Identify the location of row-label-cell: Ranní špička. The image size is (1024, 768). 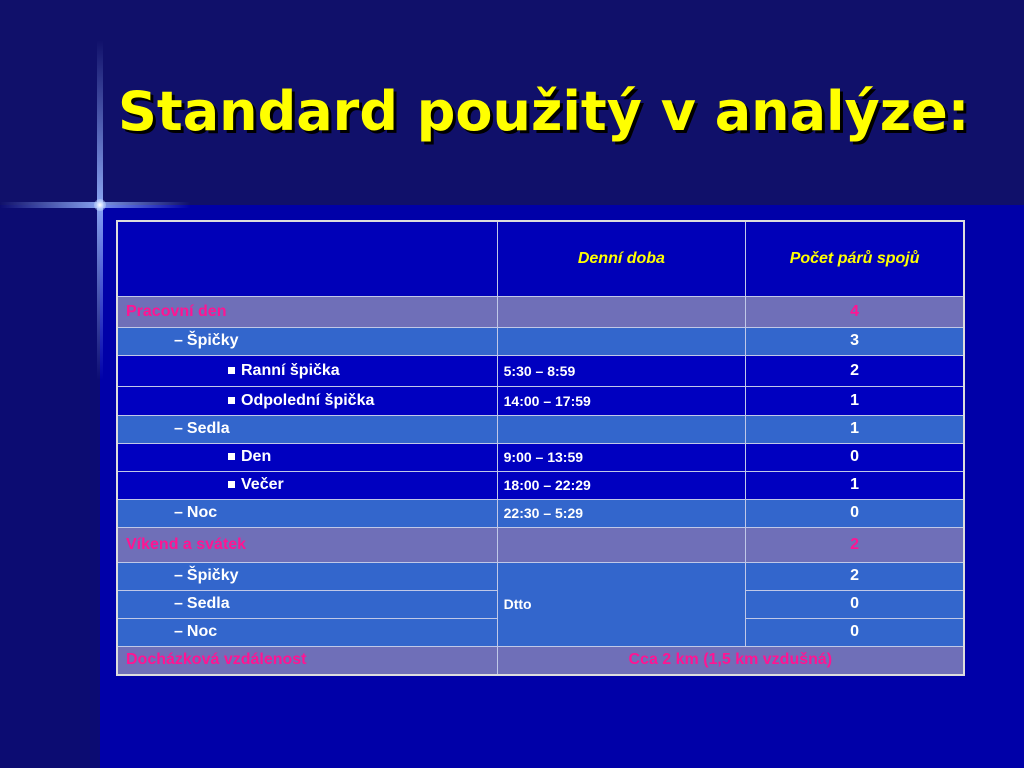
(307, 370).